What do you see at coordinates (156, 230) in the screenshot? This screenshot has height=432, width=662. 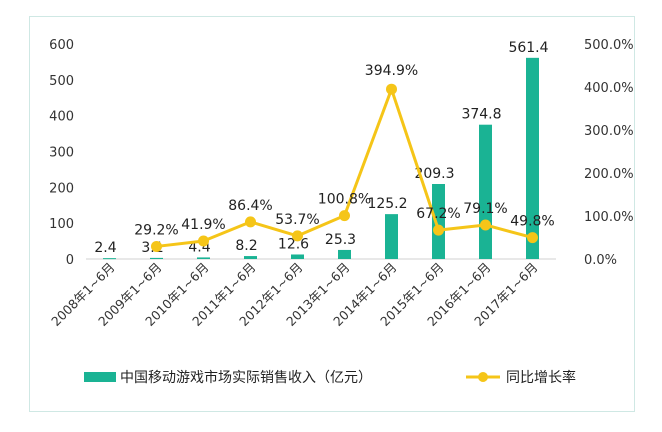 I see `line-value-label: 29.2%` at bounding box center [156, 230].